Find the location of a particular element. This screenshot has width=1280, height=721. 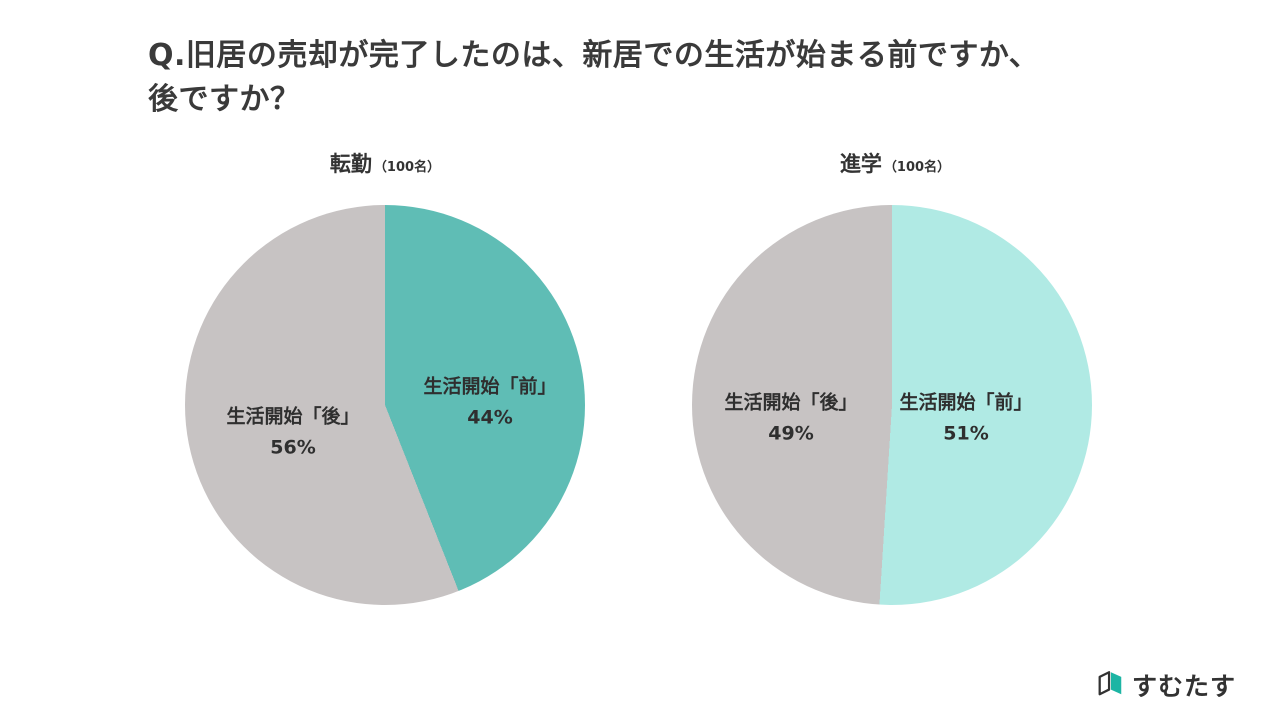

chart-title-shingaku-main: 進学 is located at coordinates (860, 164).